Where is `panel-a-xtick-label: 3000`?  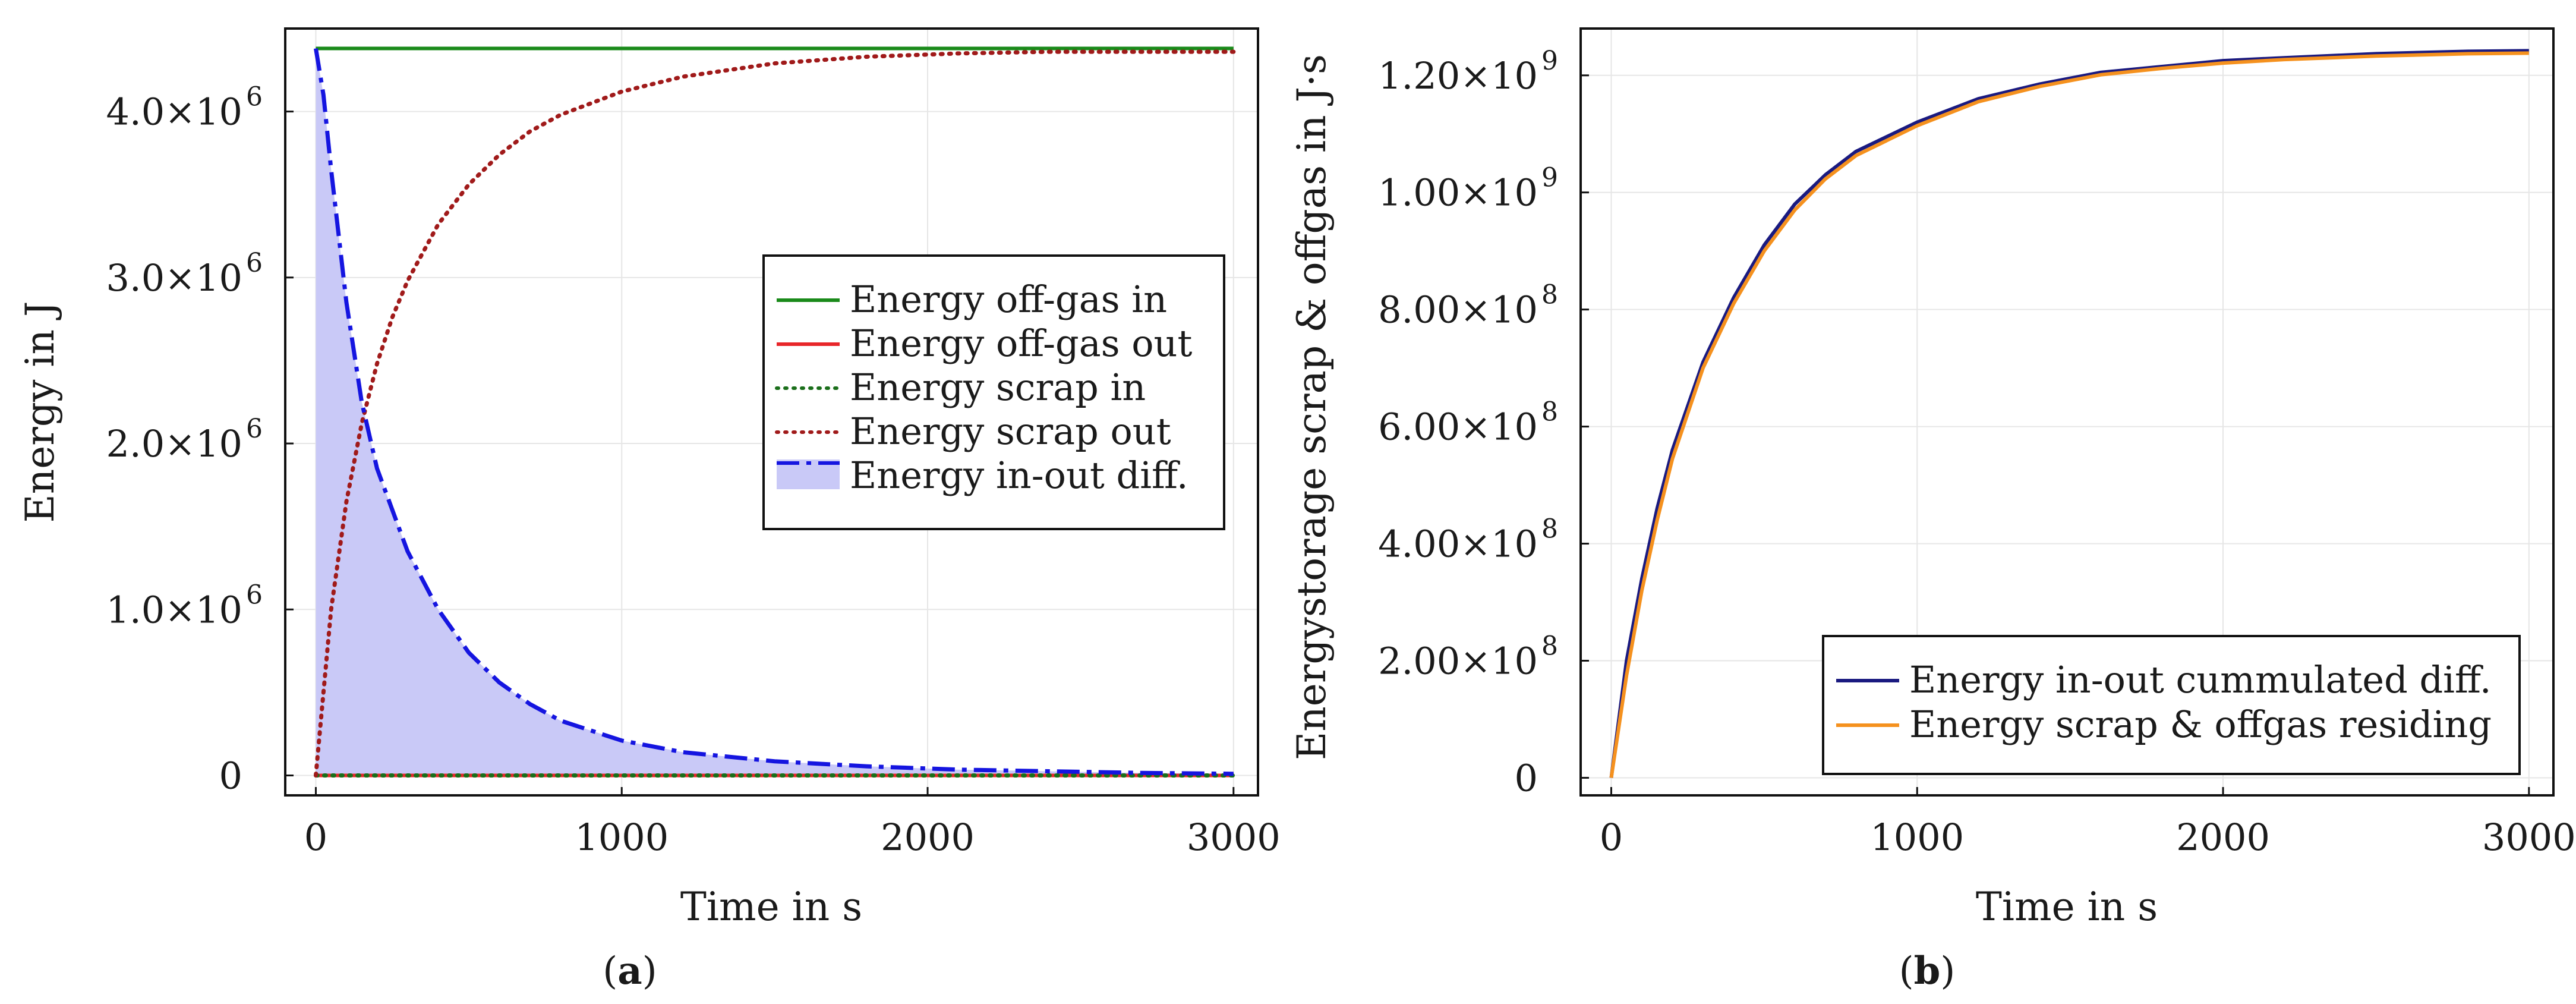 panel-a-xtick-label: 3000 is located at coordinates (1234, 837).